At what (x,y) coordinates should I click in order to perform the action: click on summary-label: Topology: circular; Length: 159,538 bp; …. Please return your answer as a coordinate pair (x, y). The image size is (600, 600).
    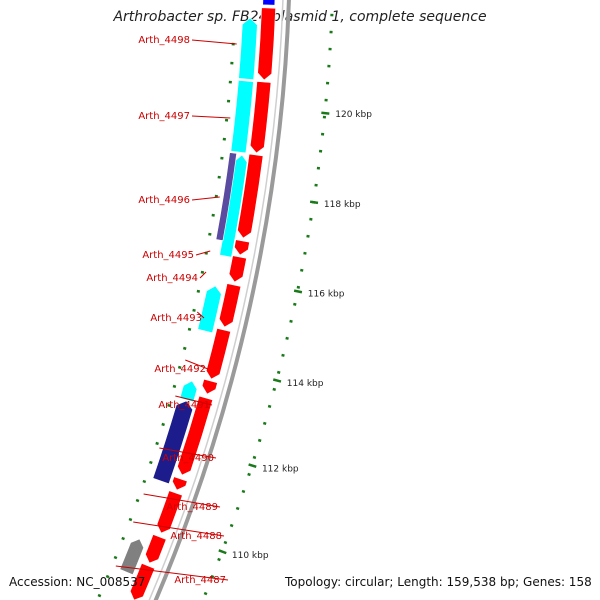
    Looking at the image, I should click on (438, 582).